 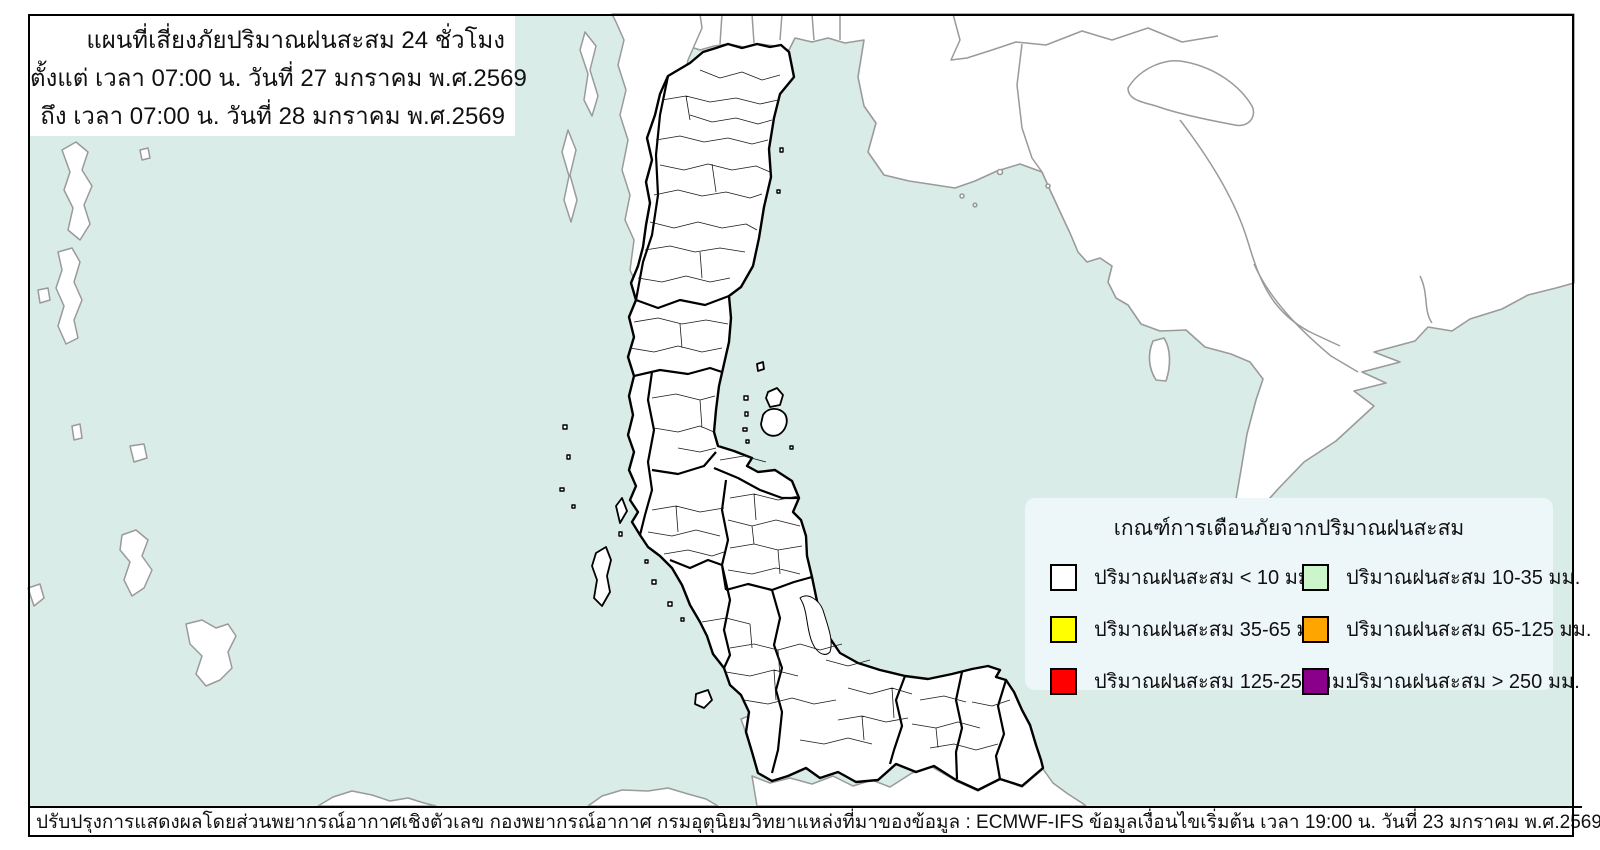 I want to click on legend-swatch-orange, so click(x=1315, y=629).